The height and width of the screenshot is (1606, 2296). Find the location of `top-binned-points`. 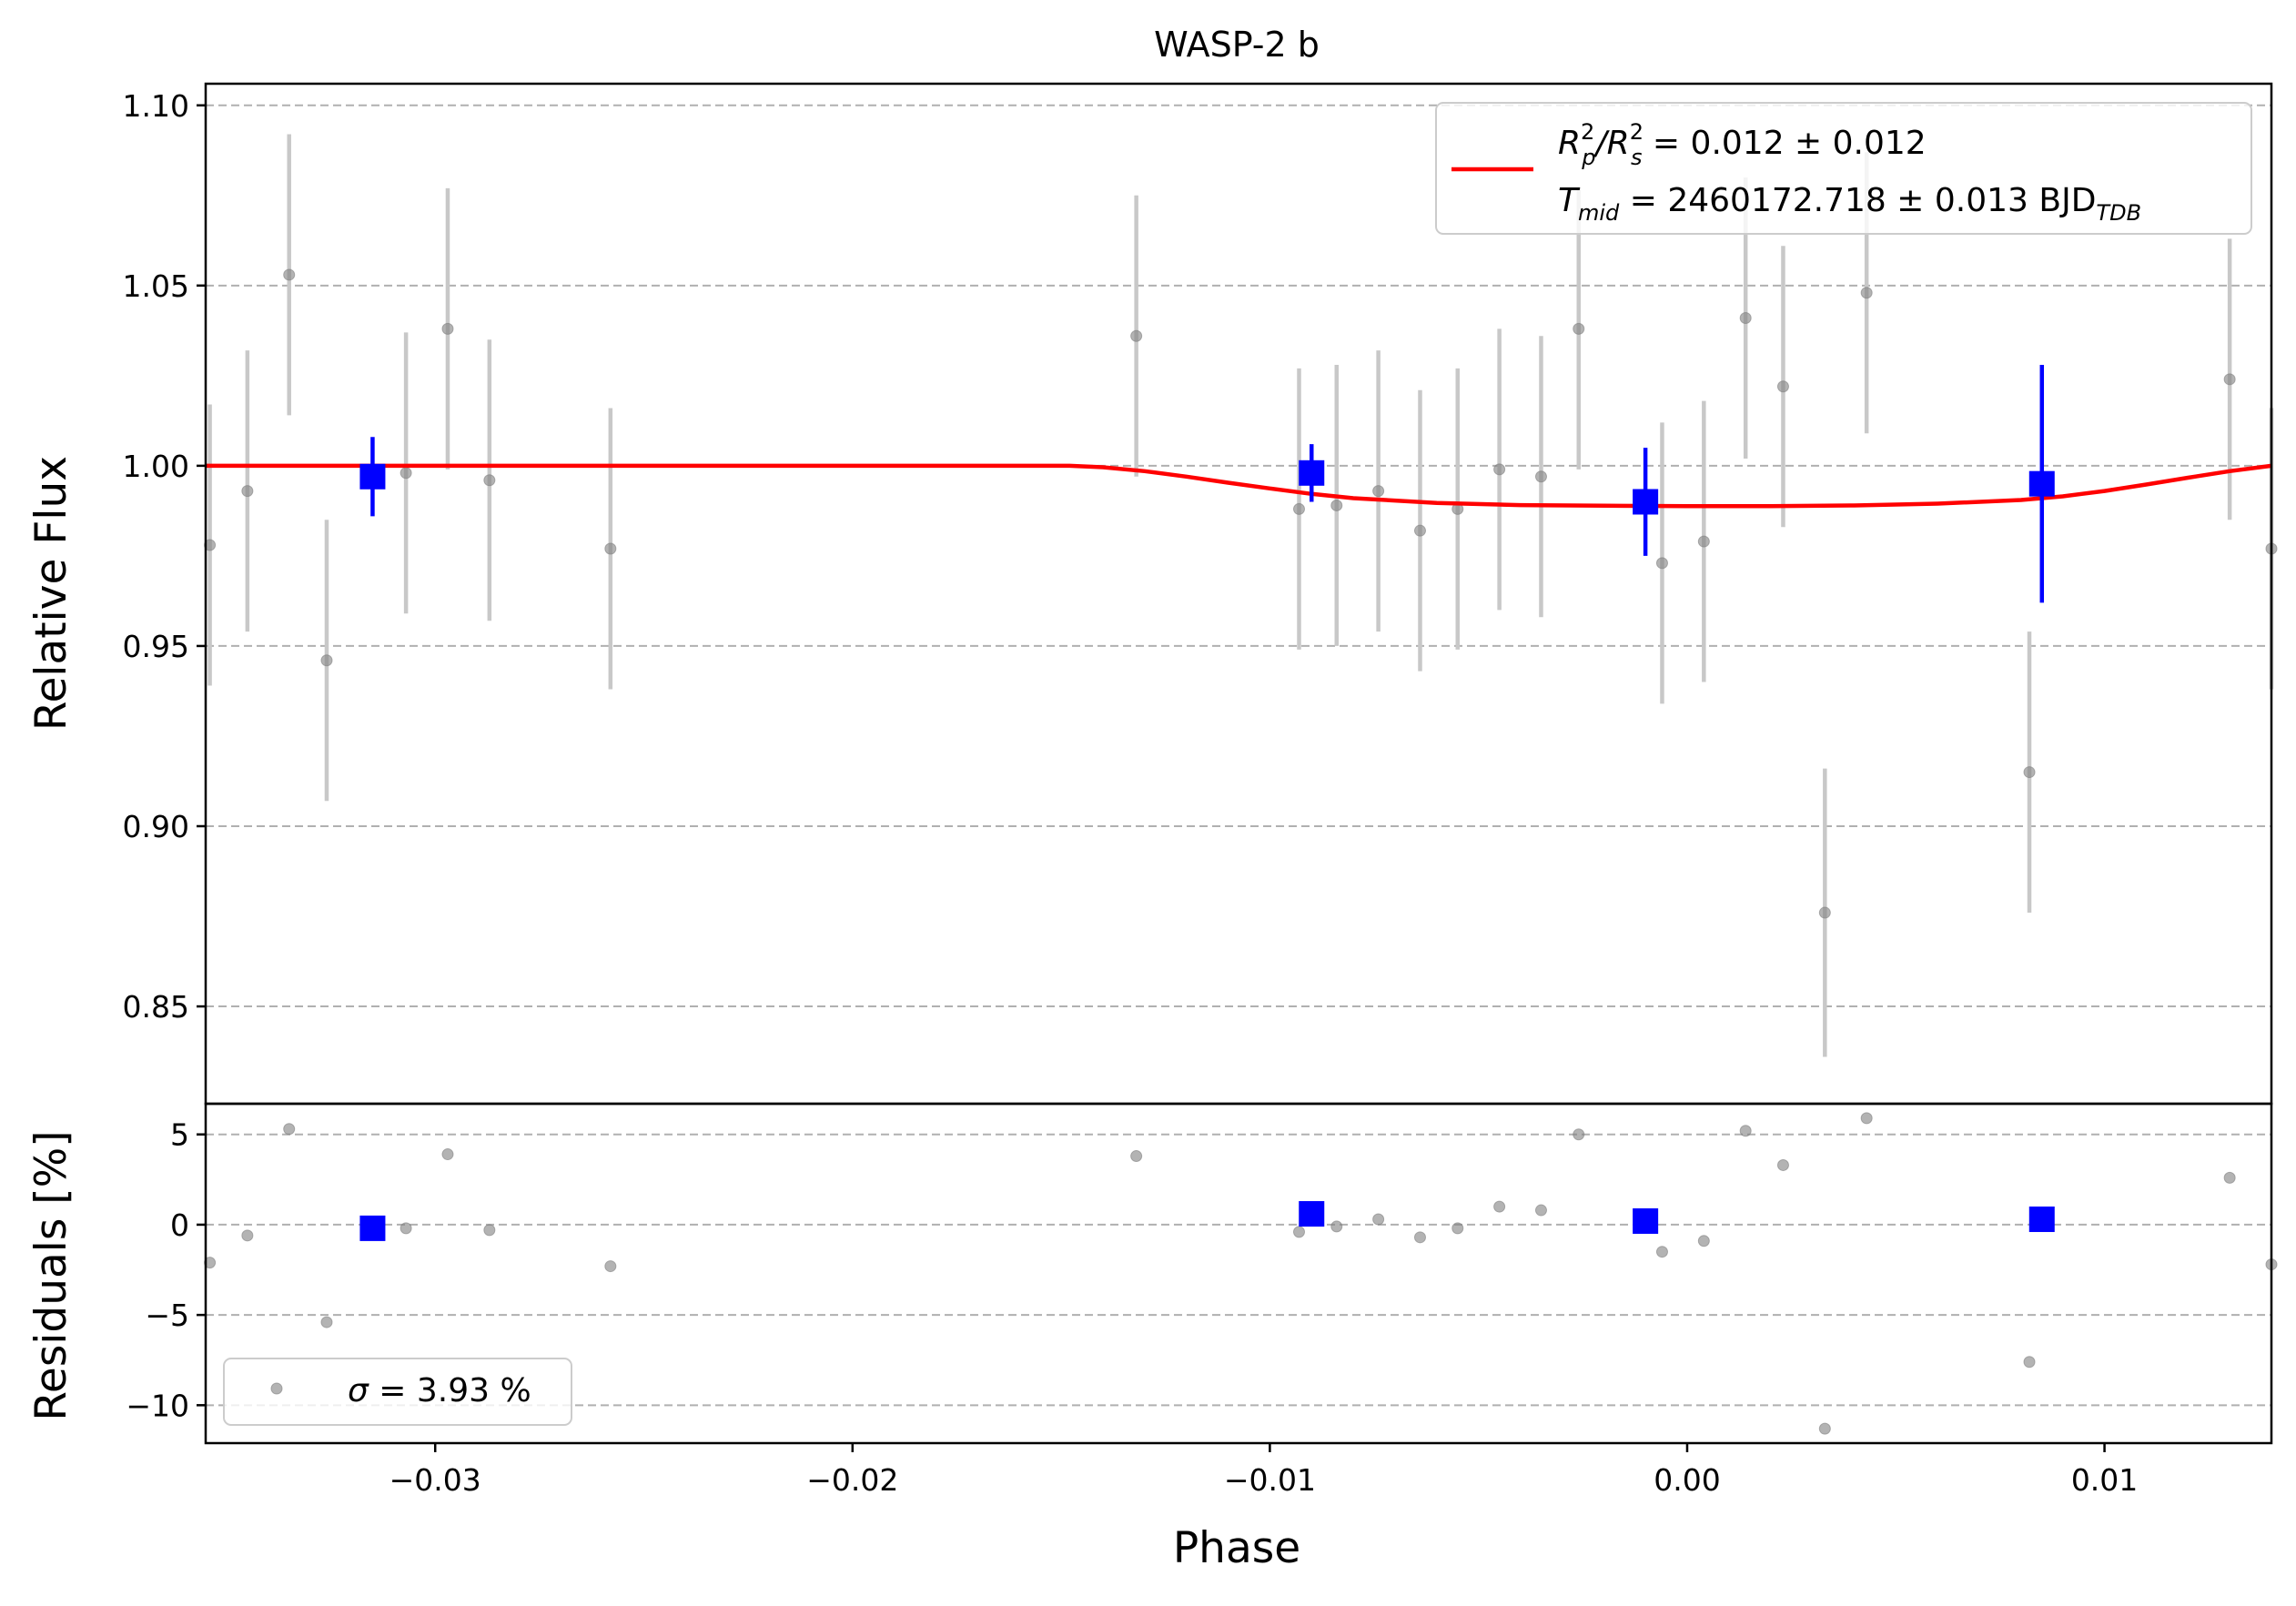

top-binned-points is located at coordinates (1207, 483).